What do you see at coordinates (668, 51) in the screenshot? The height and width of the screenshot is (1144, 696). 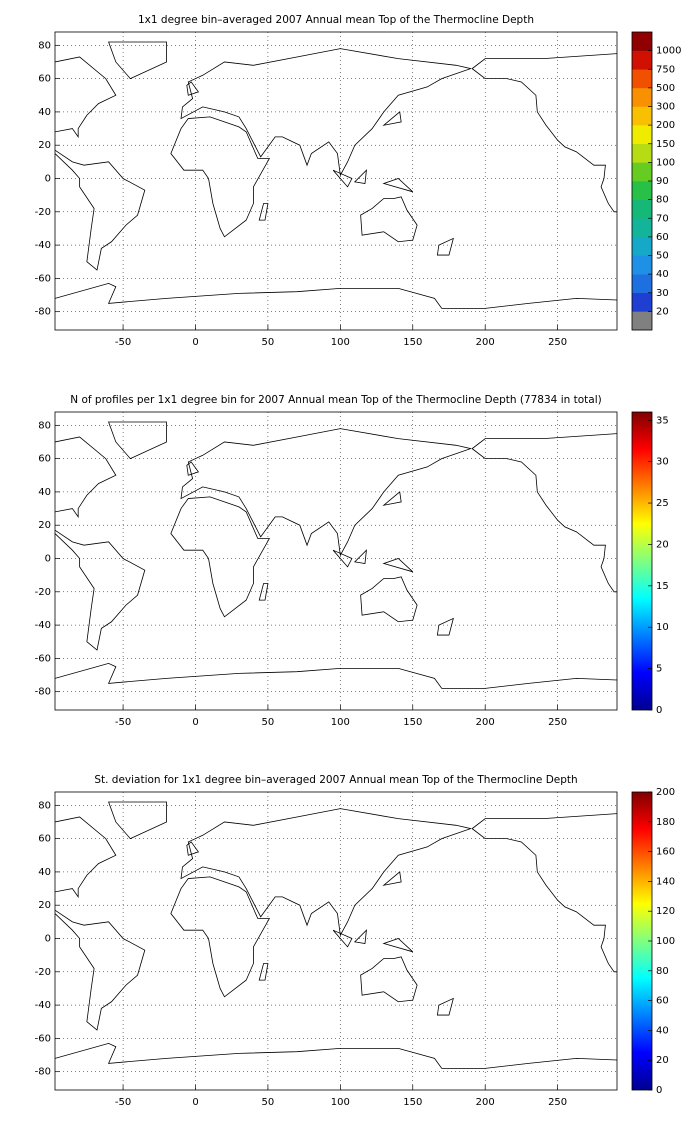 I see `colorbar-tick-label: 1000` at bounding box center [668, 51].